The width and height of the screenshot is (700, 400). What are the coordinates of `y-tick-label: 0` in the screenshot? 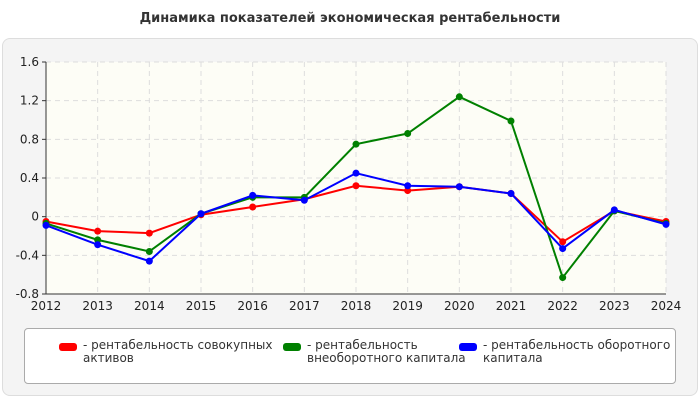 It's located at (35, 217).